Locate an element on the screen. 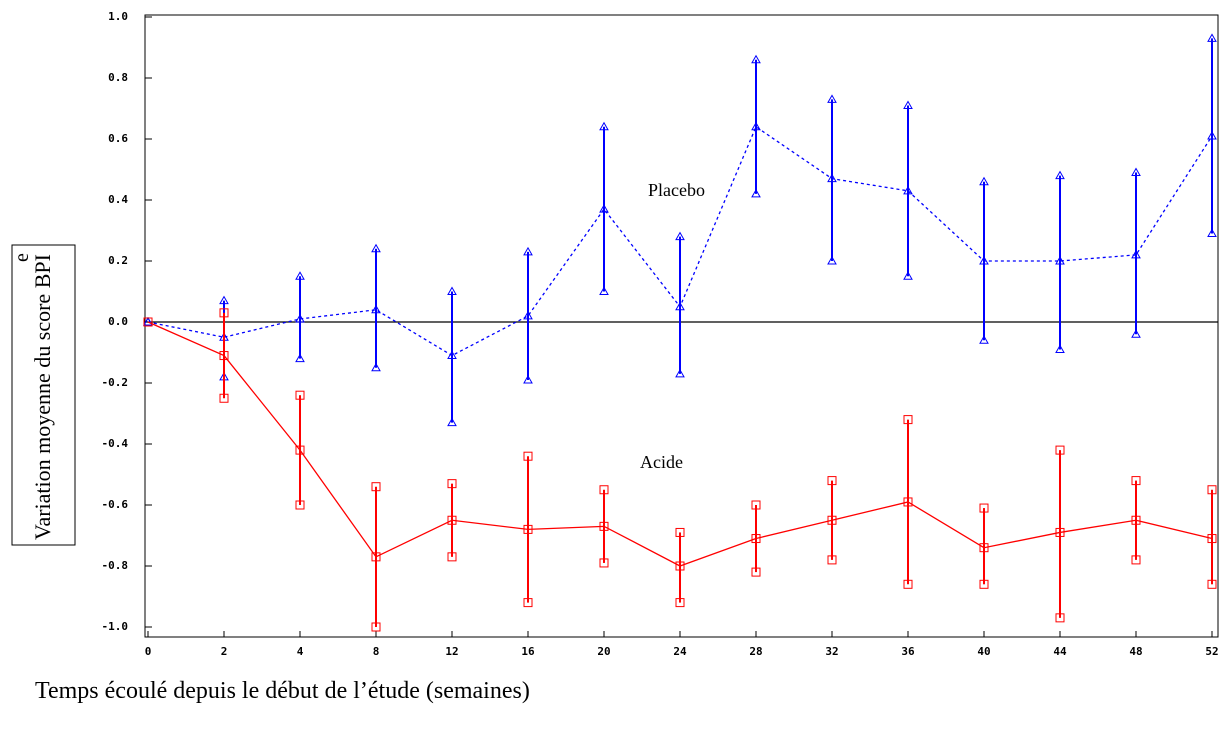 The height and width of the screenshot is (736, 1225). y-tick-label: 0.4 is located at coordinates (118, 199).